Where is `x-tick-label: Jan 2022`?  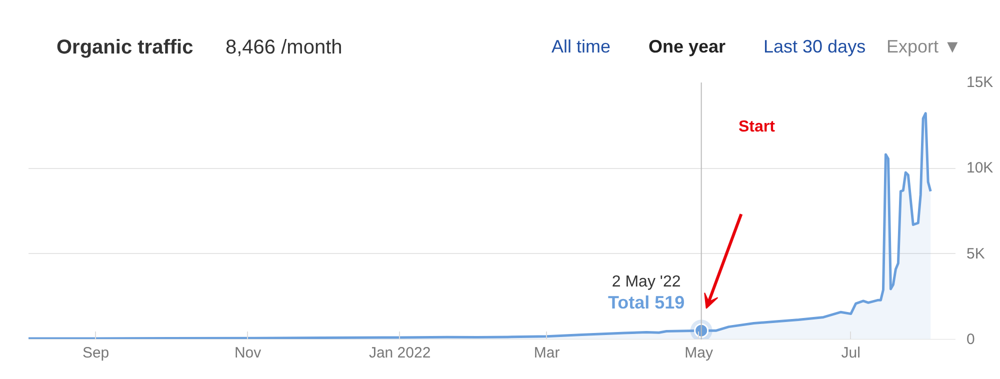 x-tick-label: Jan 2022 is located at coordinates (399, 353).